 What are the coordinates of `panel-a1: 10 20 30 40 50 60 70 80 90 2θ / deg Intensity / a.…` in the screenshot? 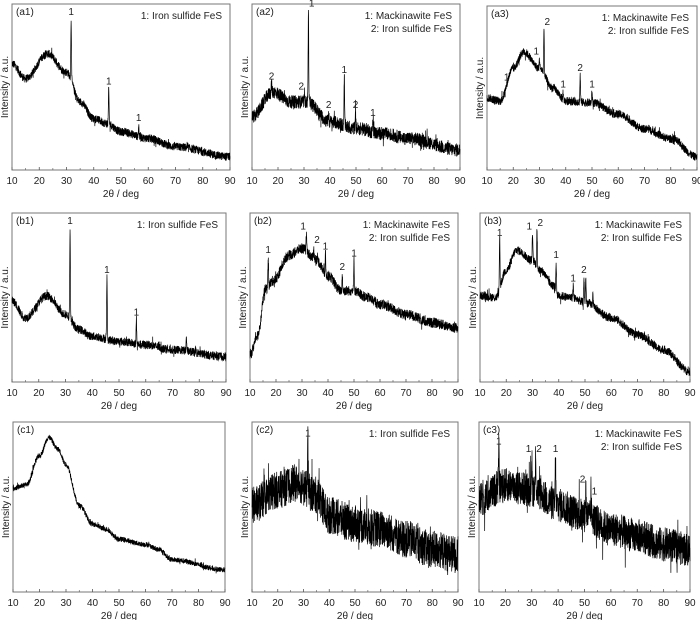 It's located at (118, 101).